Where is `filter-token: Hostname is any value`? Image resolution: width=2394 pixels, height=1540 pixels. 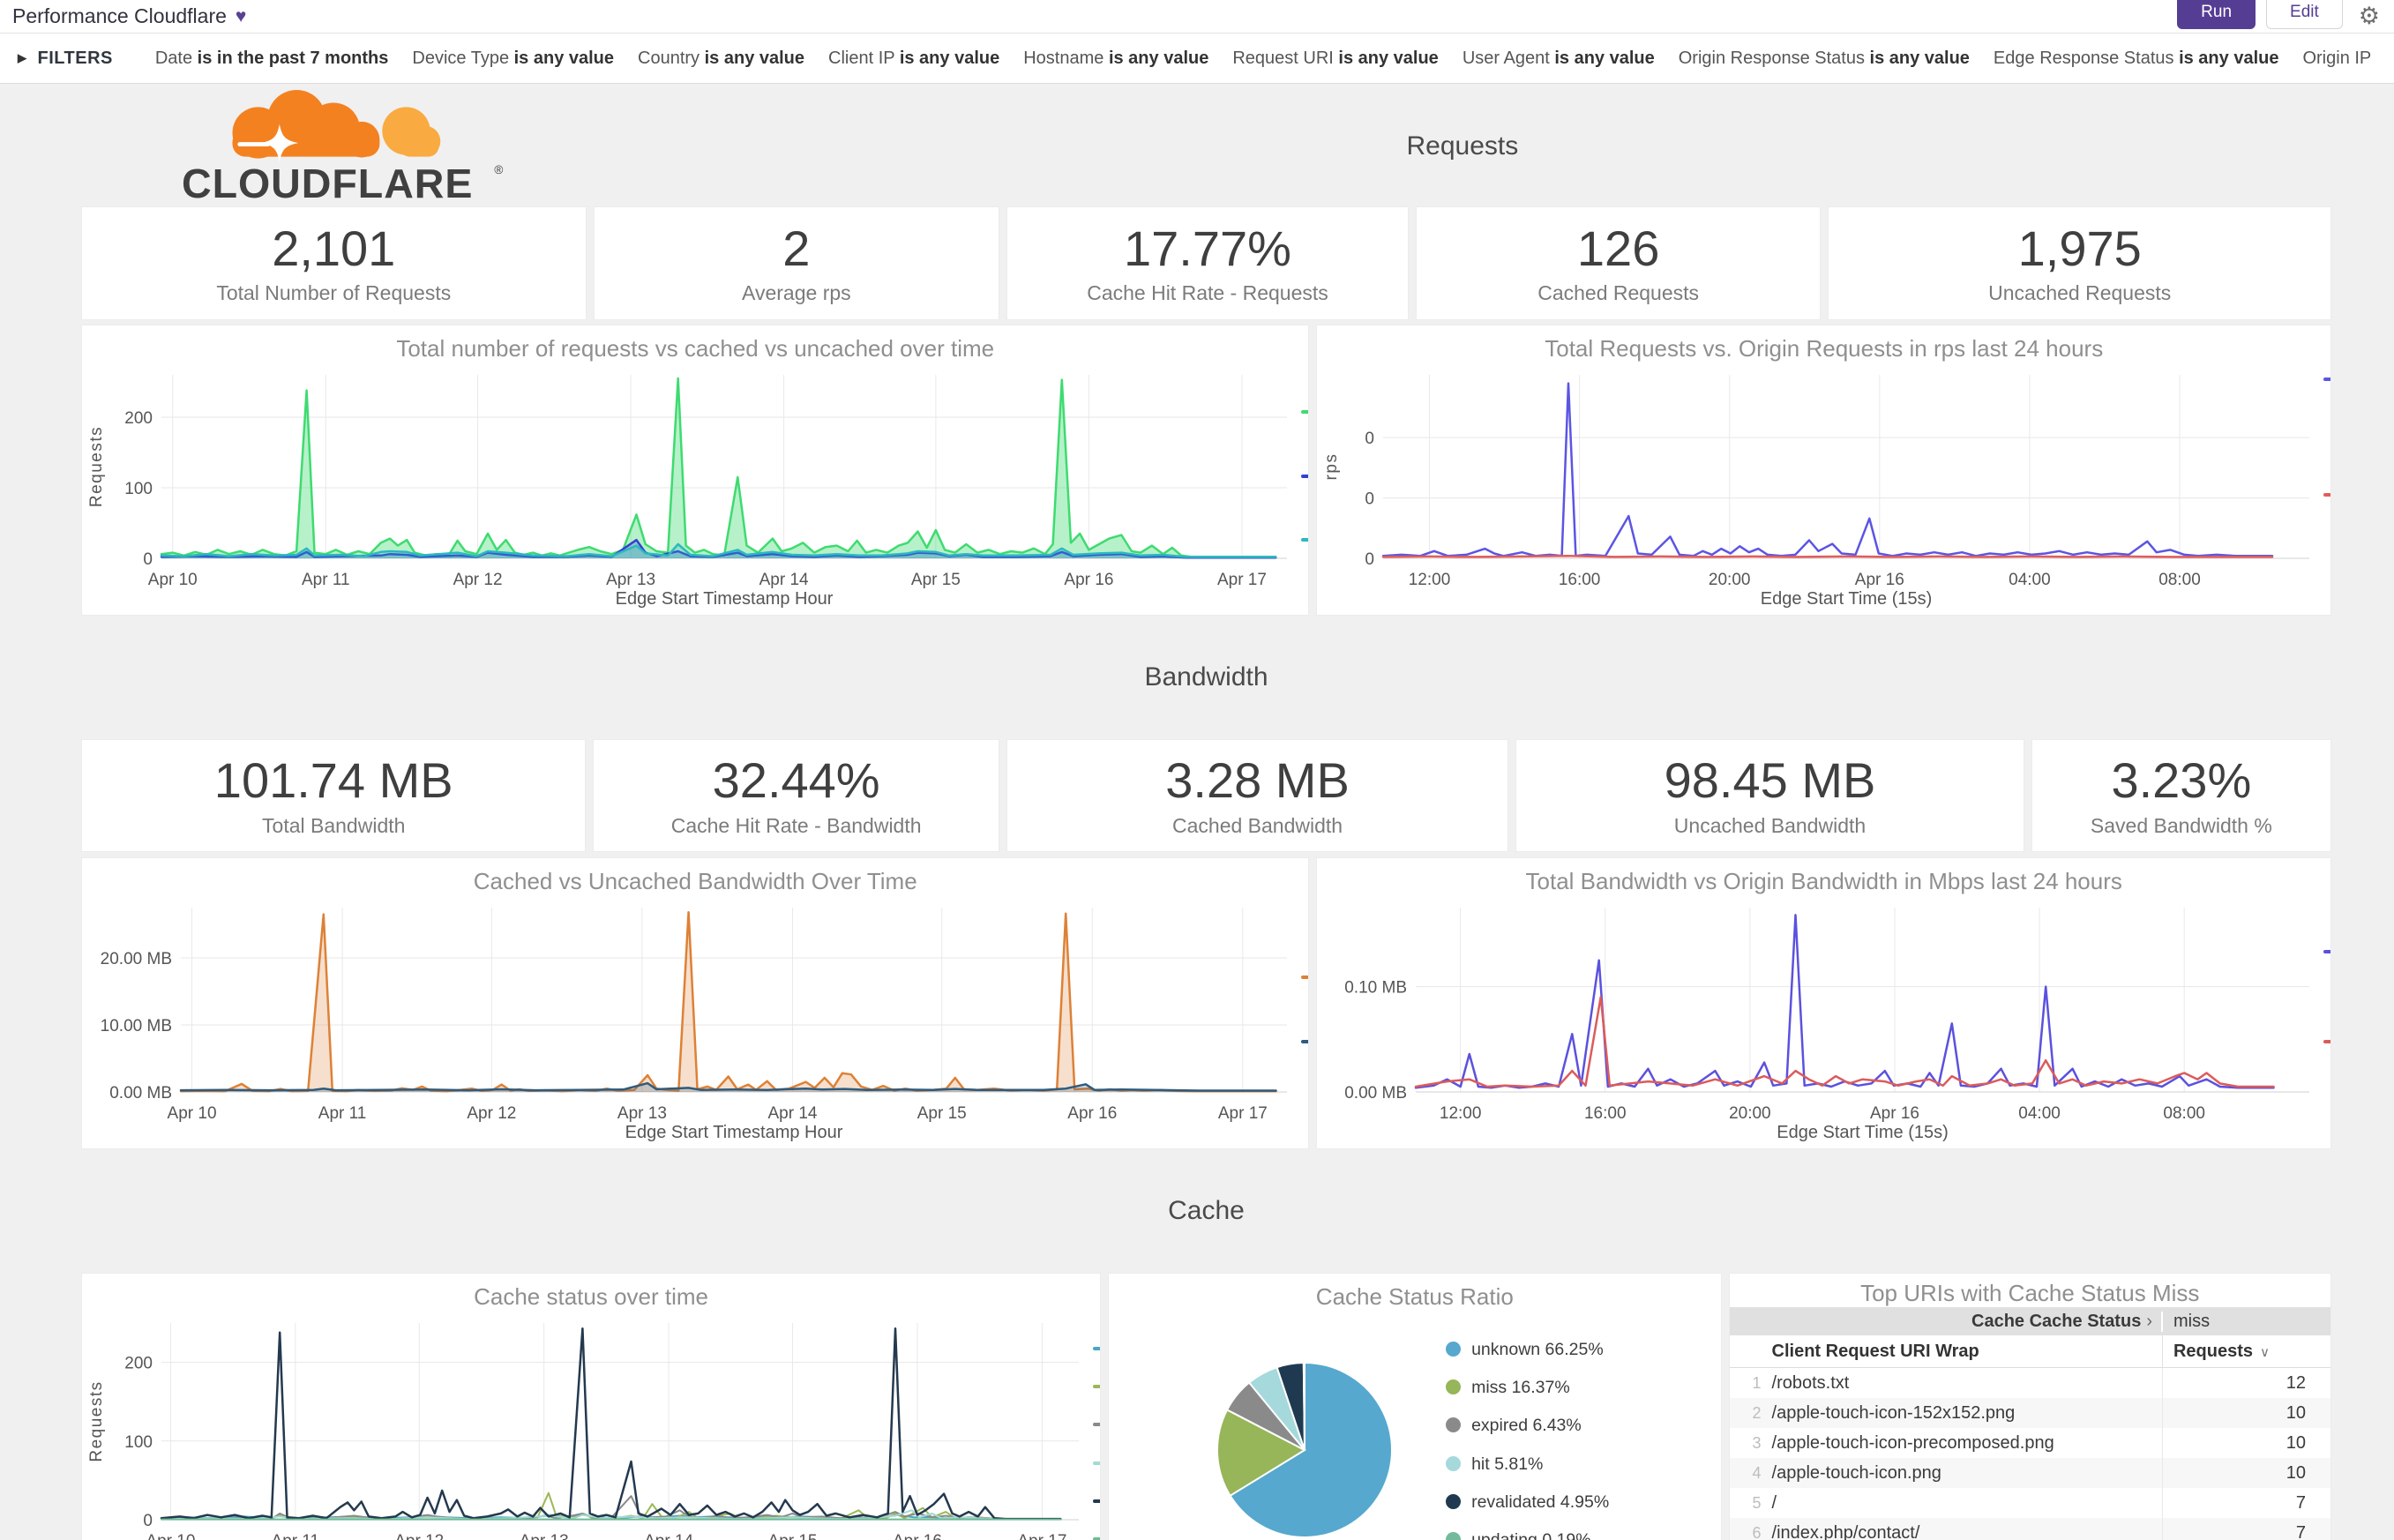
filter-token: Hostname is any value is located at coordinates (1116, 58).